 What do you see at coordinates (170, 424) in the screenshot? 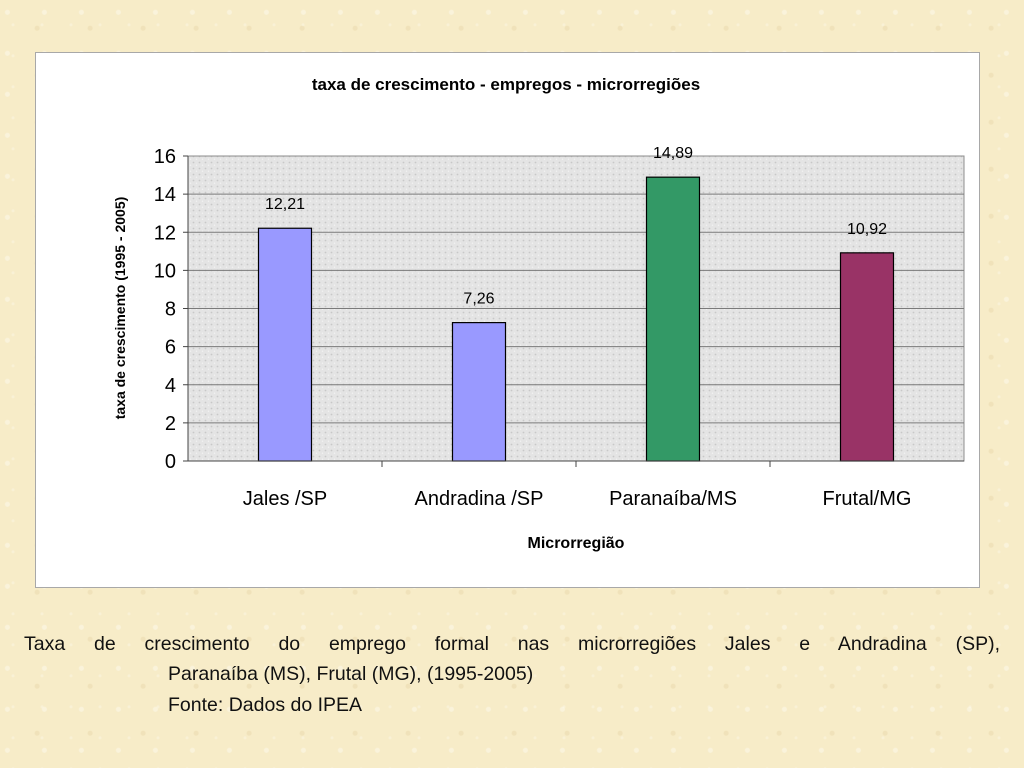
I see `y-tick-label: 2` at bounding box center [170, 424].